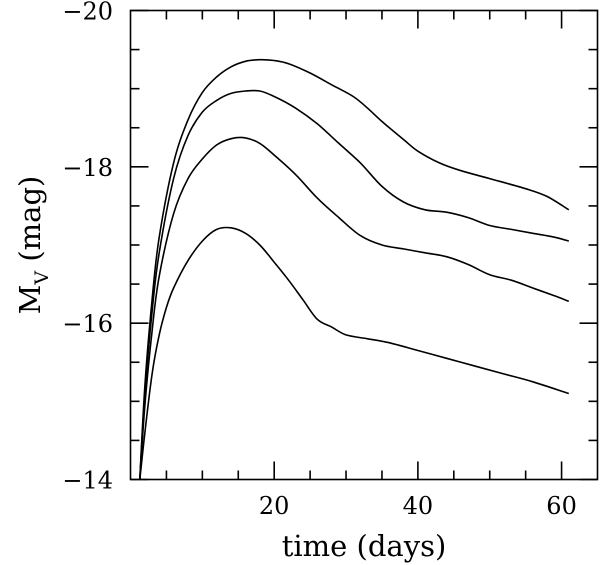 The image size is (600, 565). Describe the element at coordinates (87, 168) in the screenshot. I see `y-tick-label: −18` at that location.